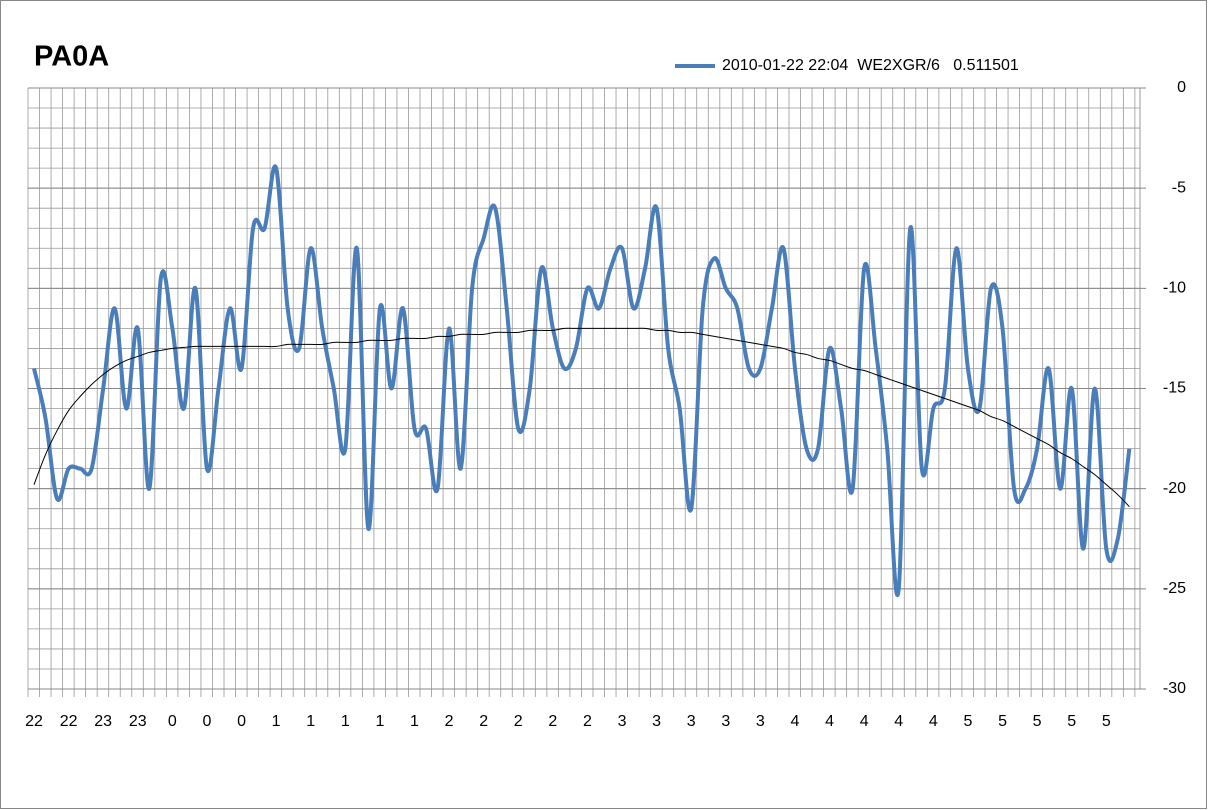 The image size is (1208, 810). I want to click on y-tick-label: -20, so click(1174, 488).